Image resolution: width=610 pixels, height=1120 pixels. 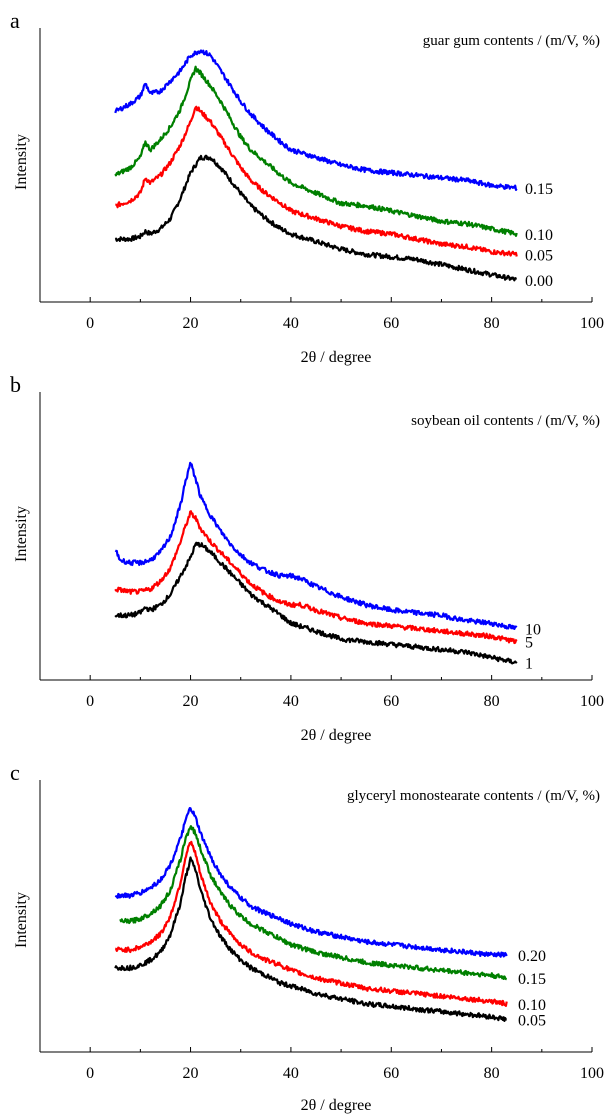 What do you see at coordinates (532, 956) in the screenshot?
I see `series-end-label: 0.20` at bounding box center [532, 956].